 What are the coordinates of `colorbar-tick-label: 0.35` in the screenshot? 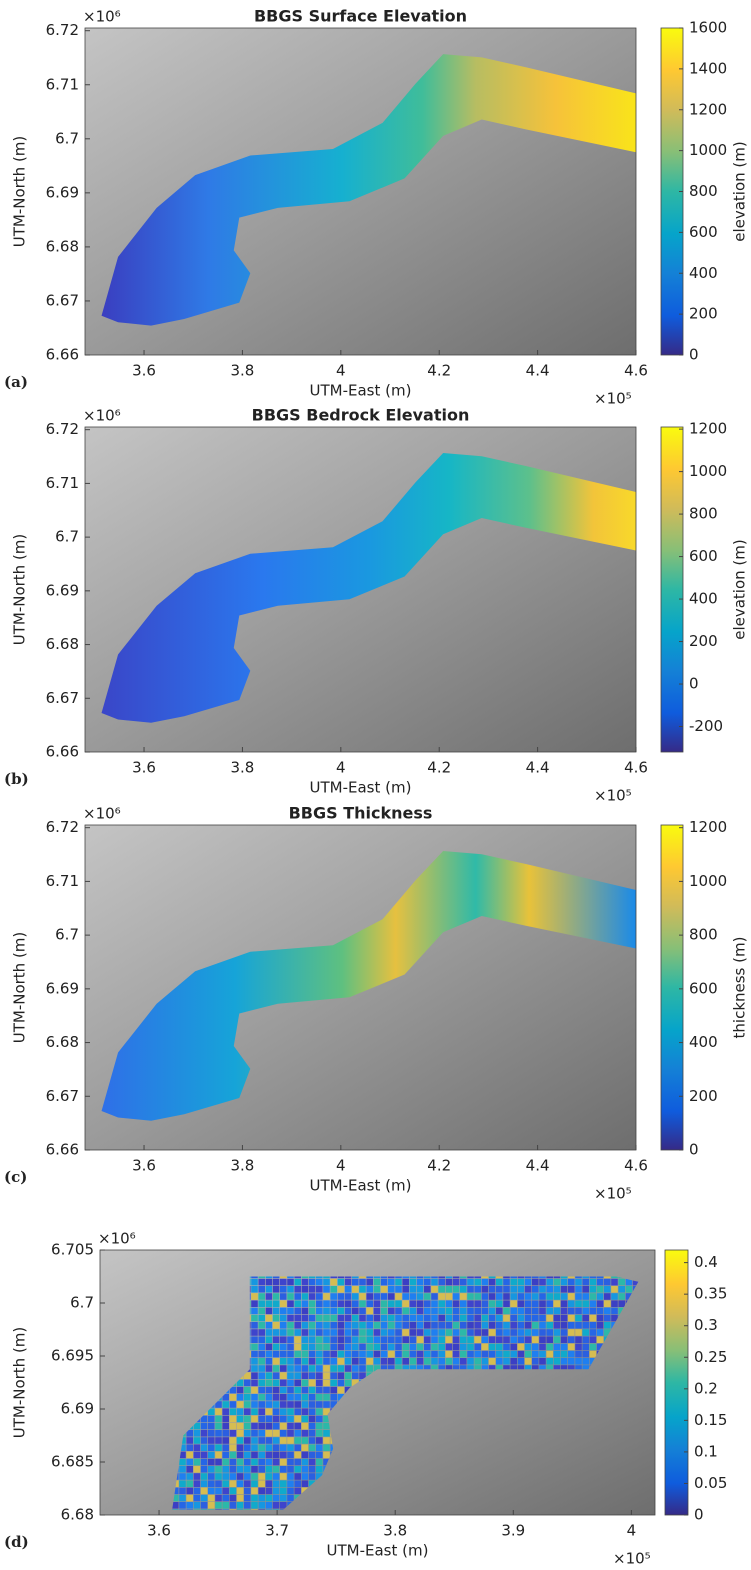 It's located at (710, 1294).